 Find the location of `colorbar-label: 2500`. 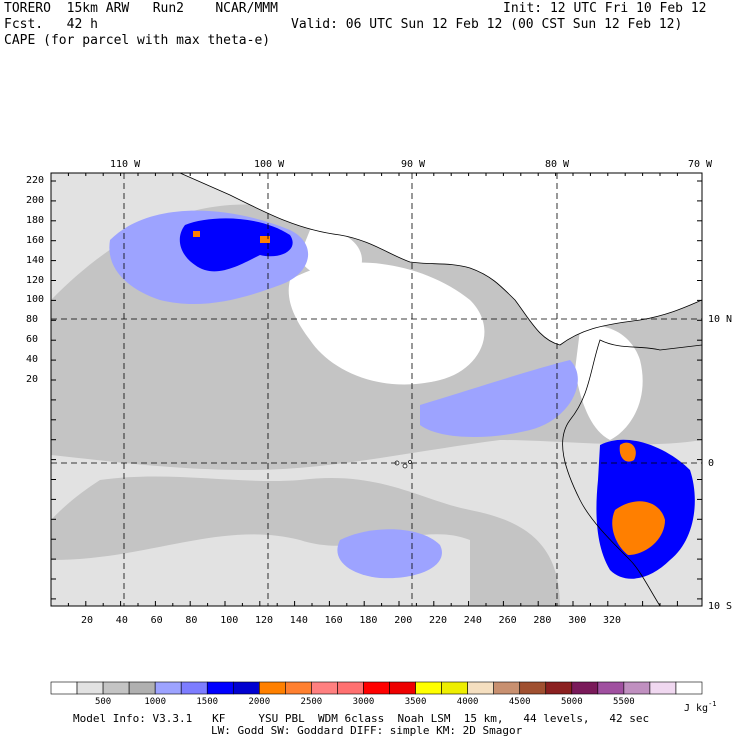

colorbar-label: 2500 is located at coordinates (311, 702).